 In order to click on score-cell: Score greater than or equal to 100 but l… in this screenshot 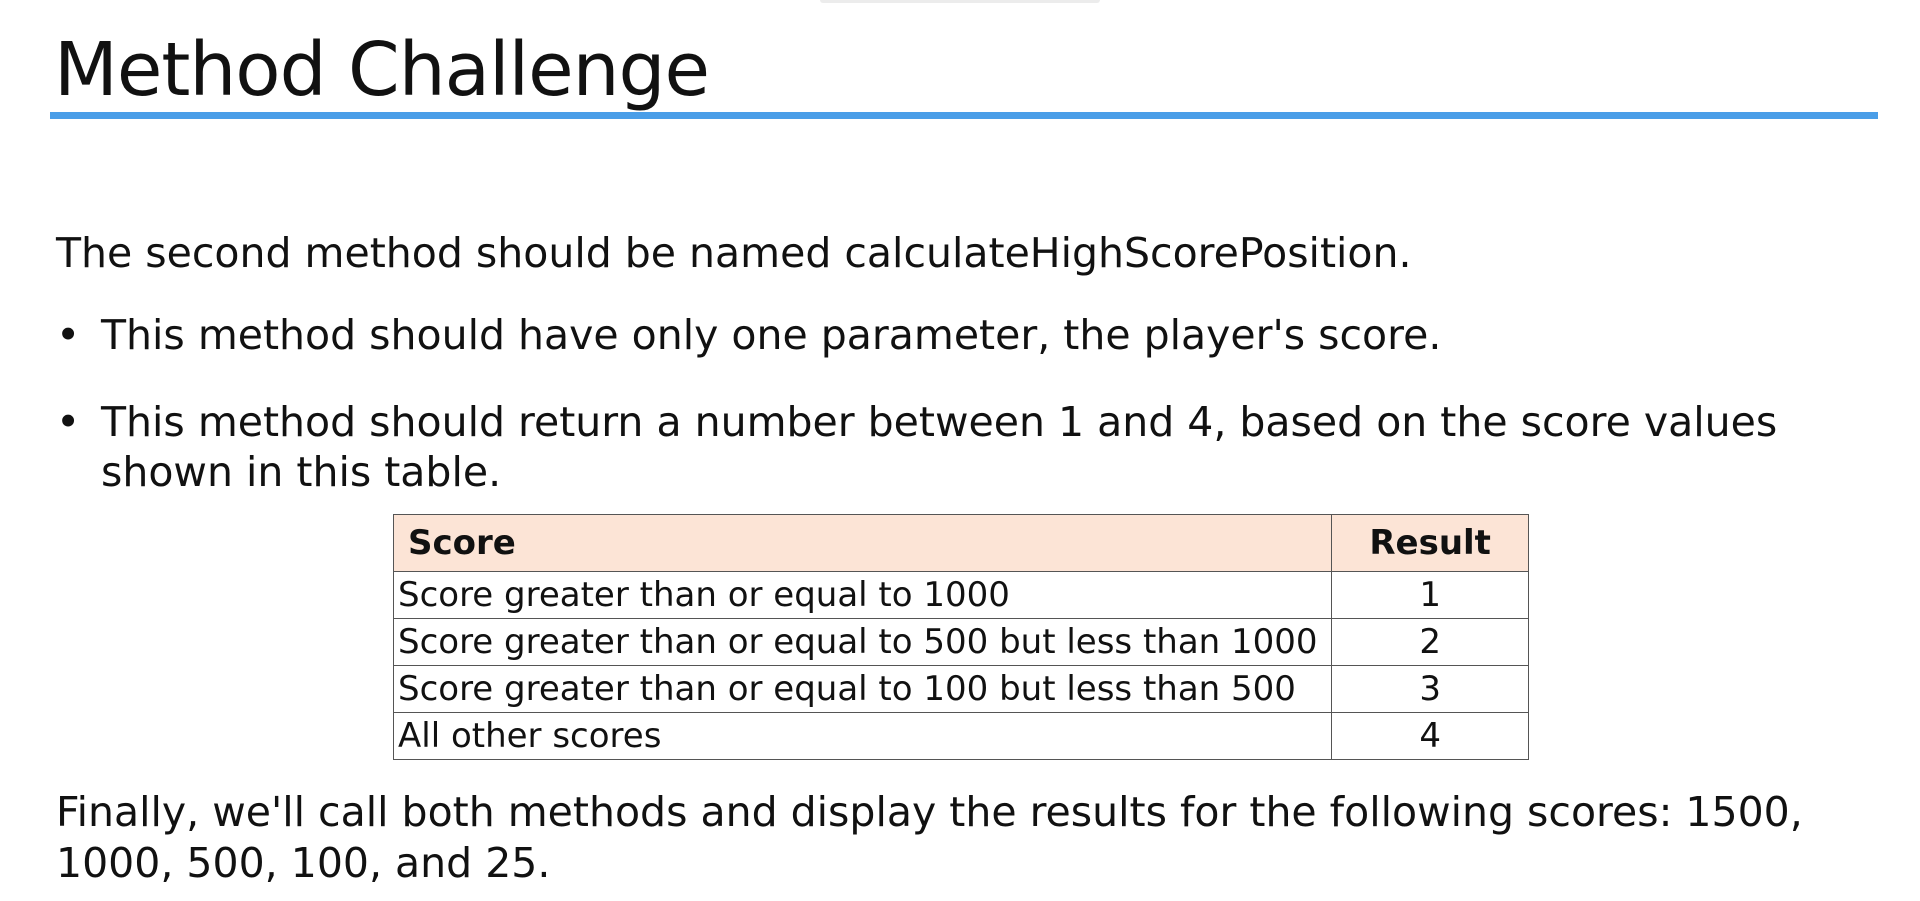, I will do `click(862, 689)`.